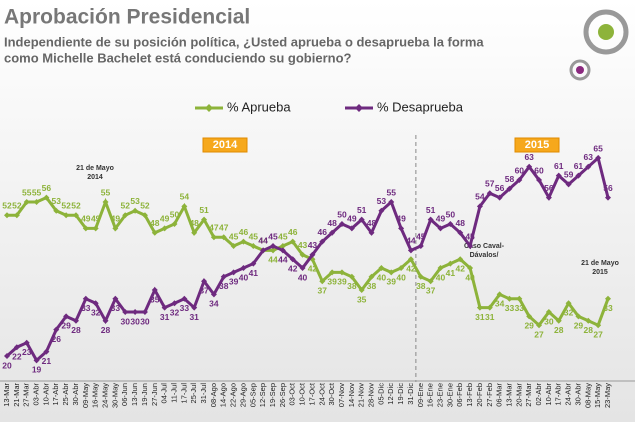 The height and width of the screenshot is (422, 635). What do you see at coordinates (27, 352) in the screenshot?
I see `data-label: 23` at bounding box center [27, 352].